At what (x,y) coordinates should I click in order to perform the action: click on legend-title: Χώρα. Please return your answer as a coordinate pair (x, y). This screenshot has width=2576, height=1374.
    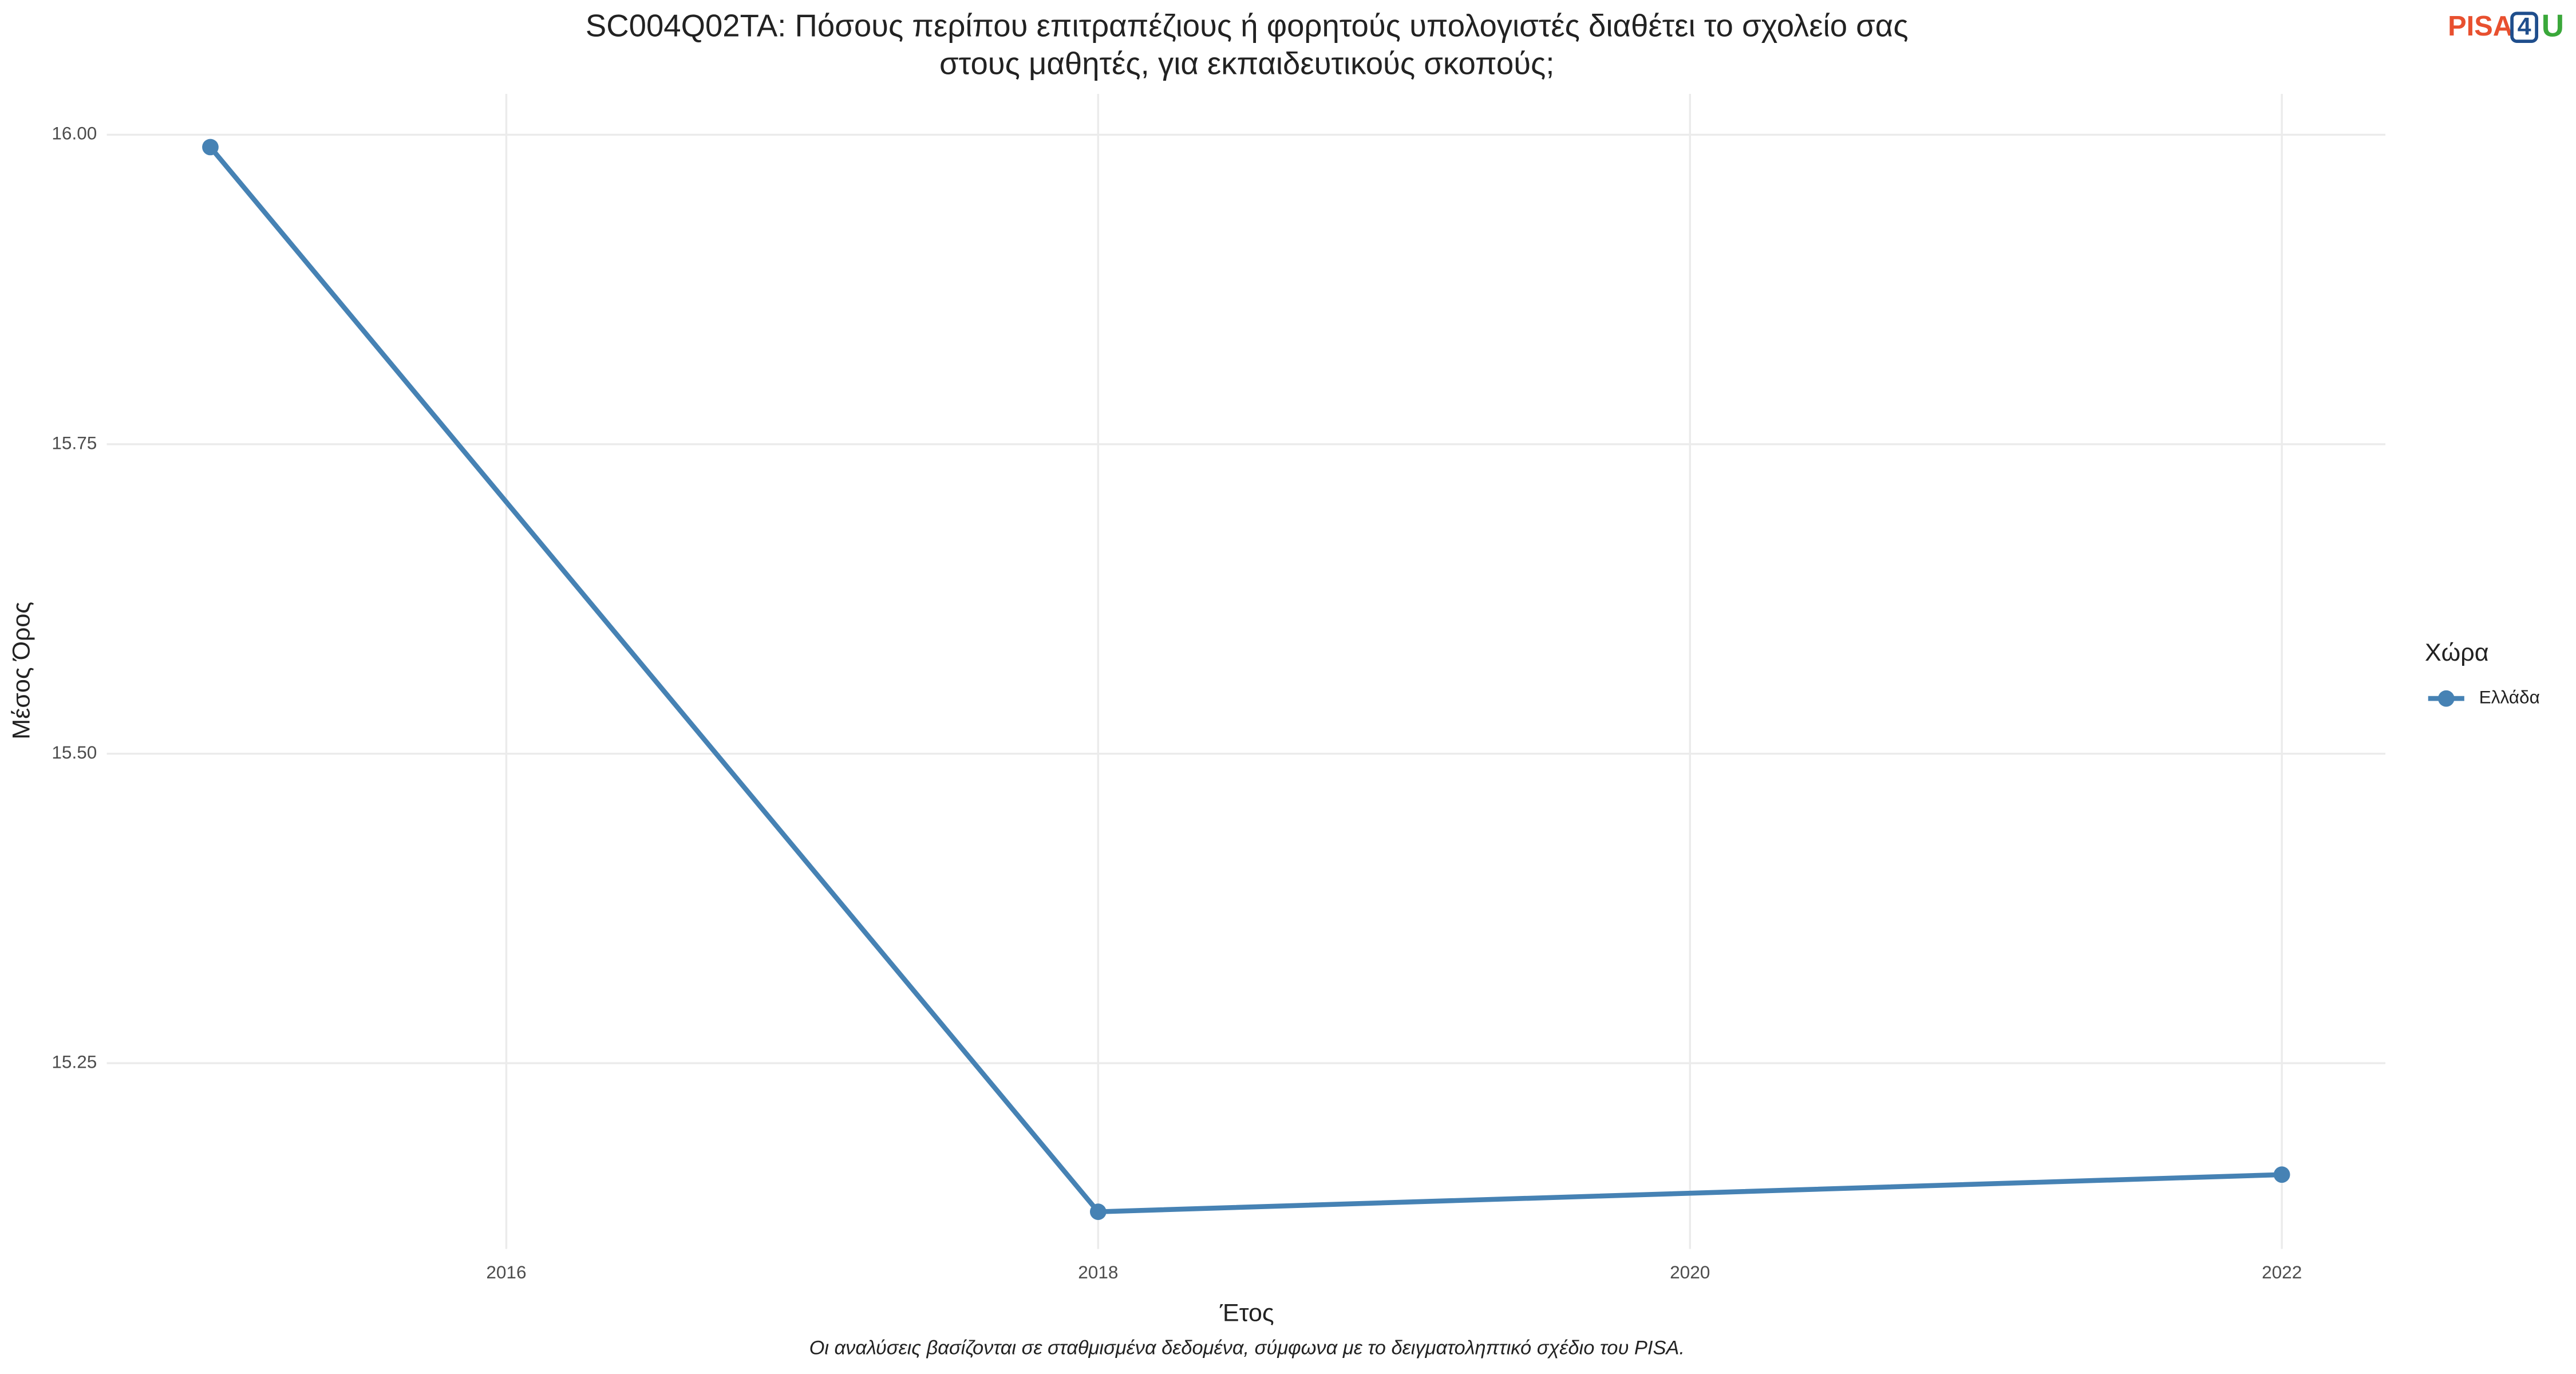
    Looking at the image, I should click on (2457, 652).